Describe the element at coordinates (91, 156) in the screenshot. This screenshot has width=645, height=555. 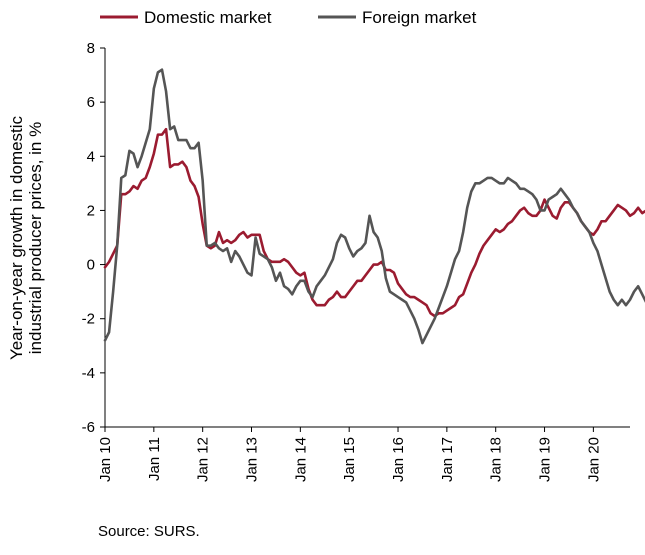
I see `y-tick-label: 4` at that location.